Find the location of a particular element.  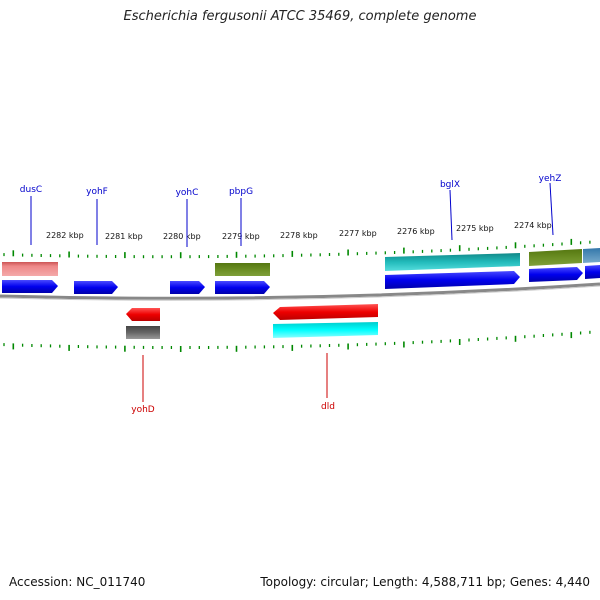

forward-cog-track is located at coordinates (301, 262).